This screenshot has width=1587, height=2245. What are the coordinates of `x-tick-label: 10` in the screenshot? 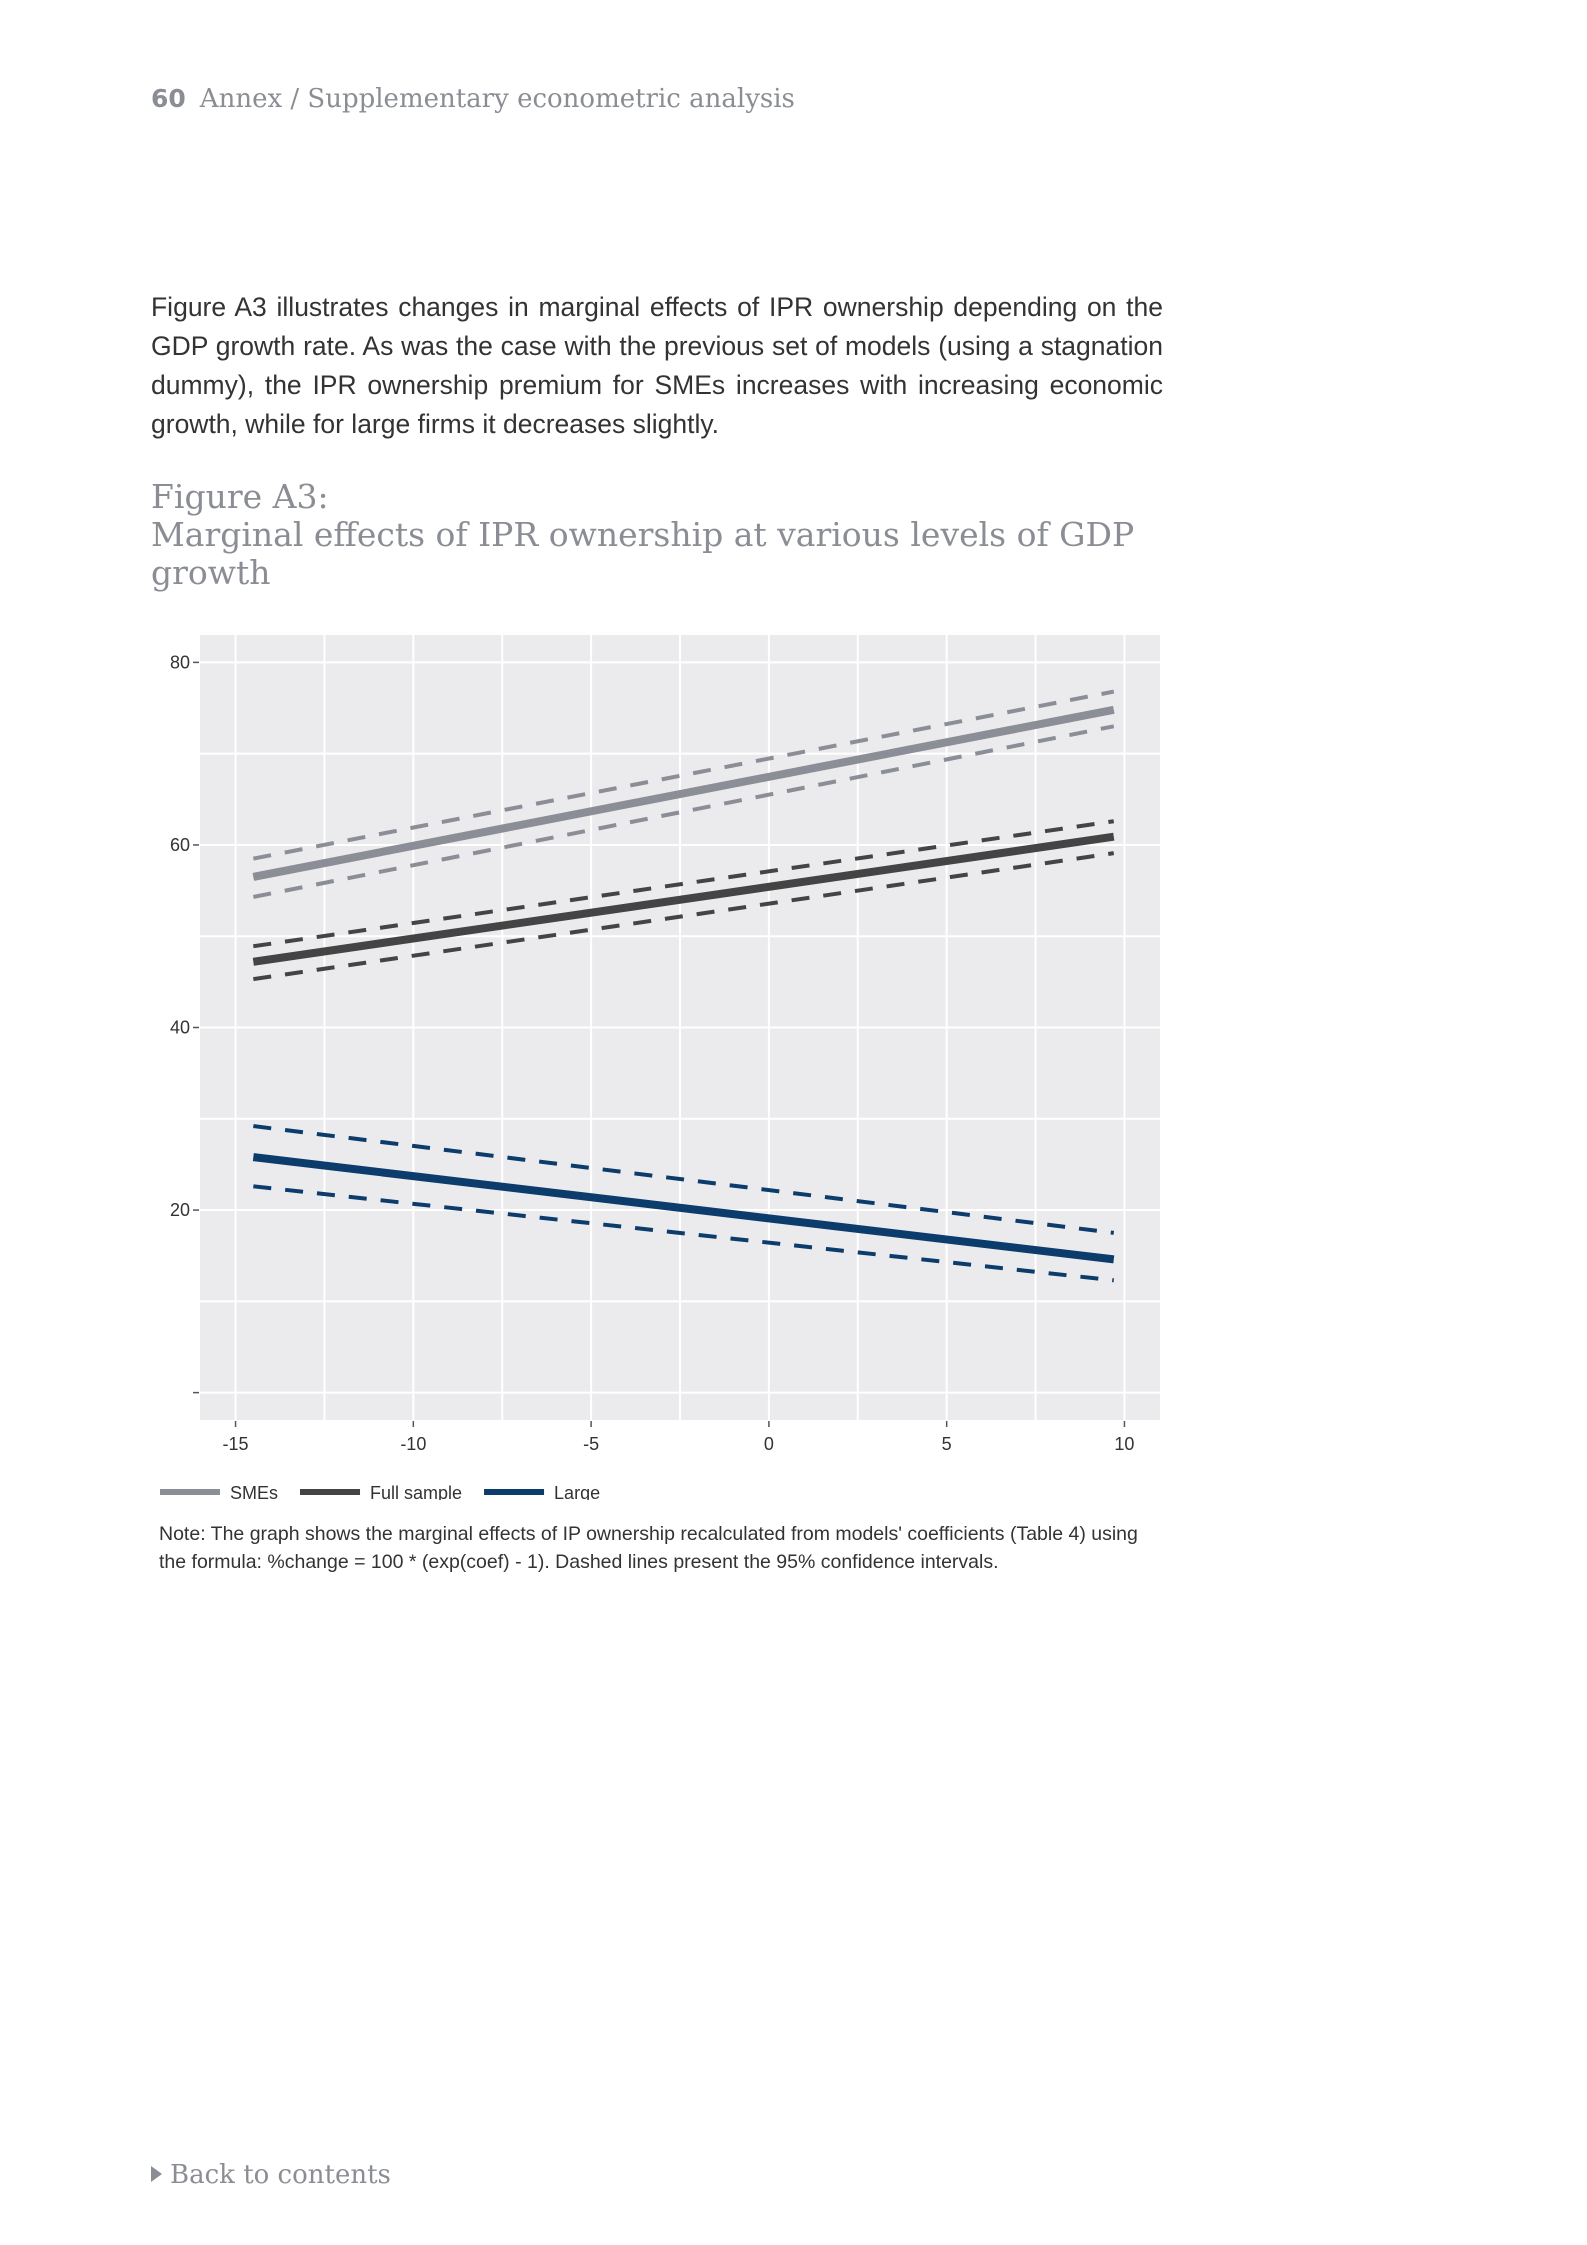 It's located at (1124, 1444).